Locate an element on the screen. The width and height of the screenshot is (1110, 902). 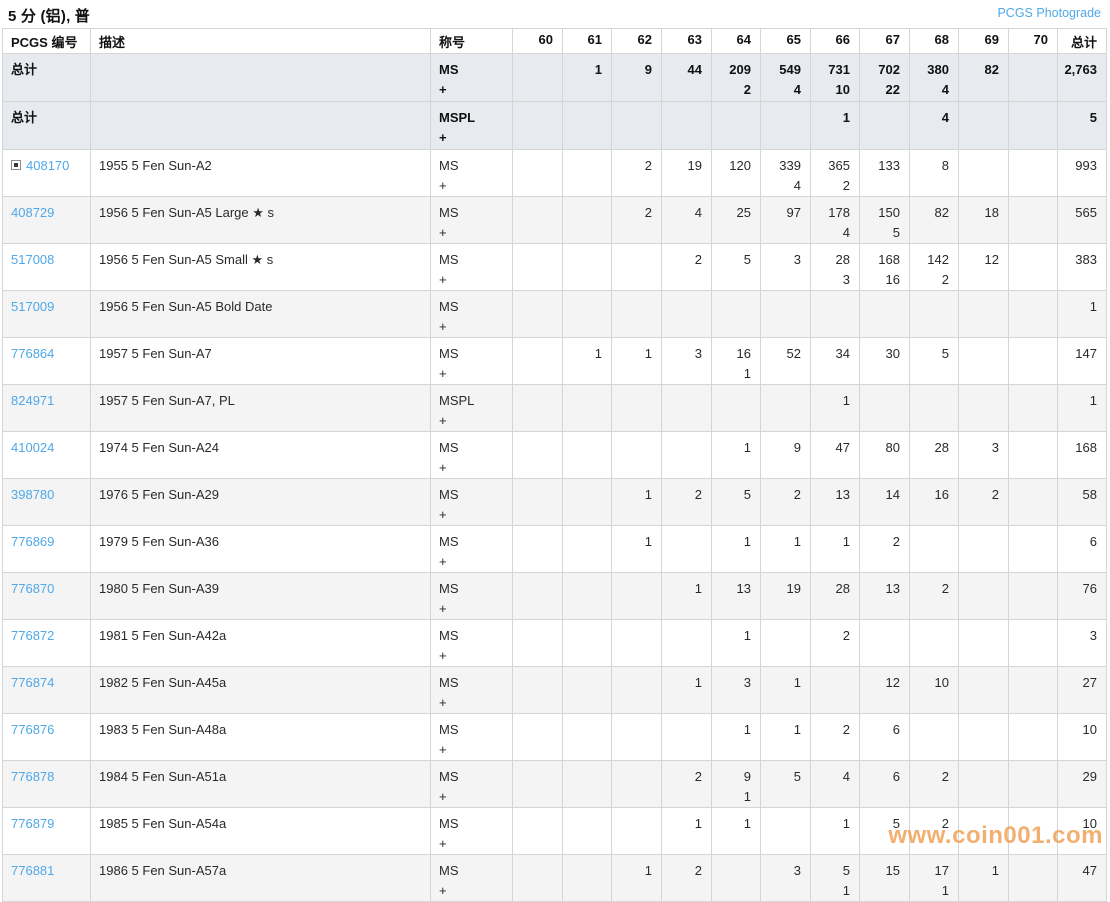
expand-icon is located at coordinates (16, 165).